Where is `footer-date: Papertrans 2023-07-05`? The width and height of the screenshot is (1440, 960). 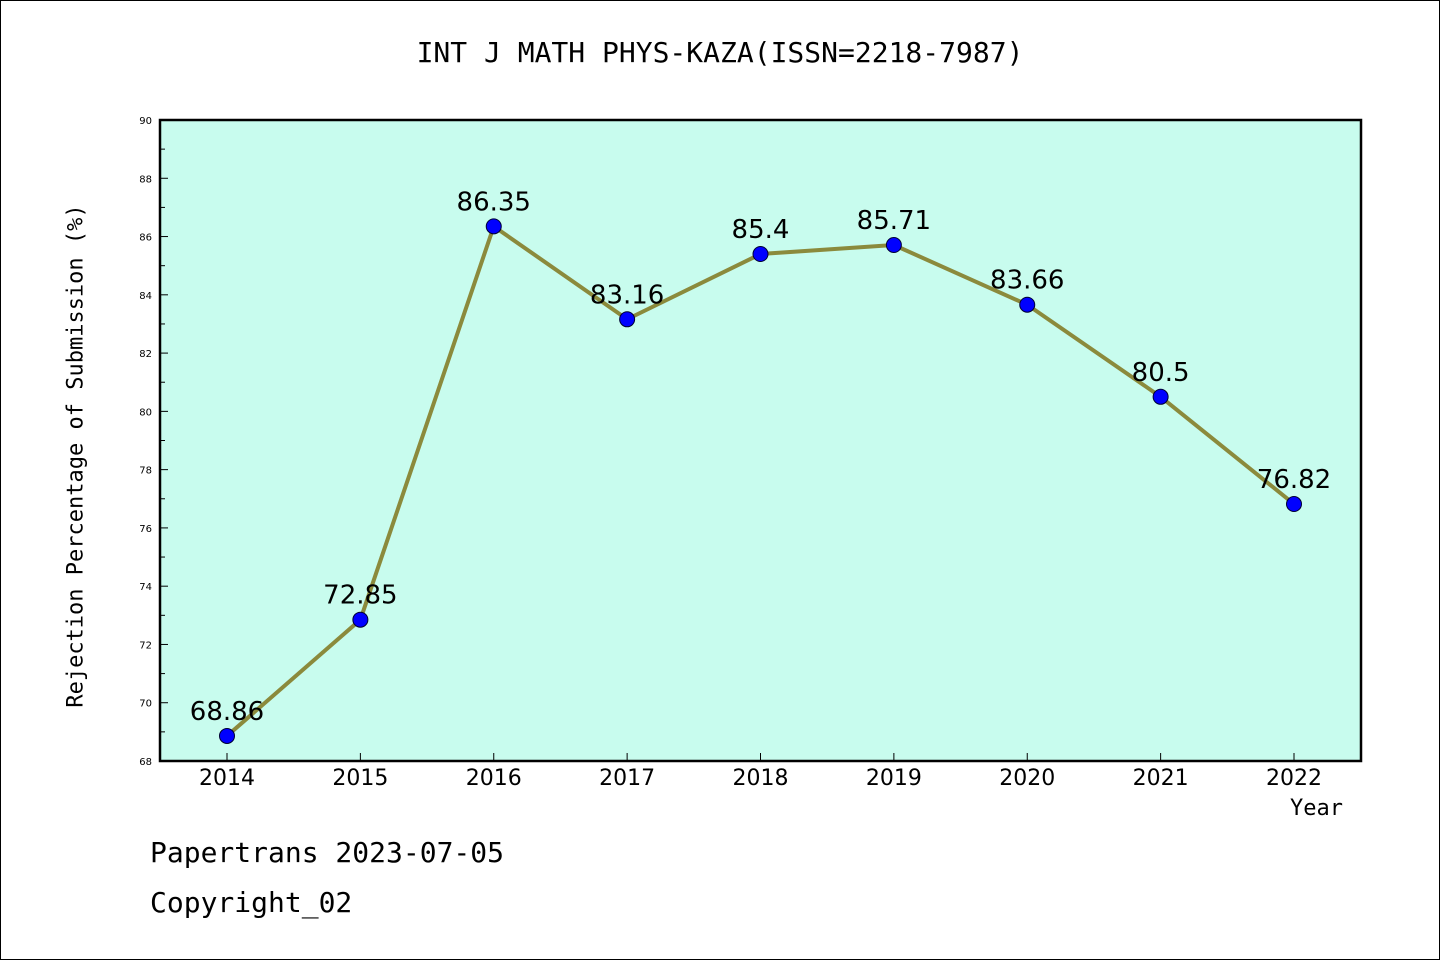
footer-date: Papertrans 2023-07-05 is located at coordinates (327, 852).